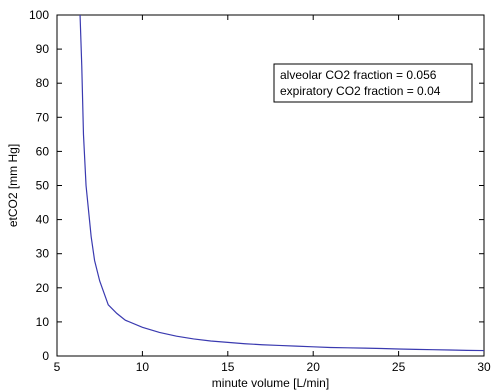  Describe the element at coordinates (43, 49) in the screenshot. I see `y-tick-label: 90` at that location.